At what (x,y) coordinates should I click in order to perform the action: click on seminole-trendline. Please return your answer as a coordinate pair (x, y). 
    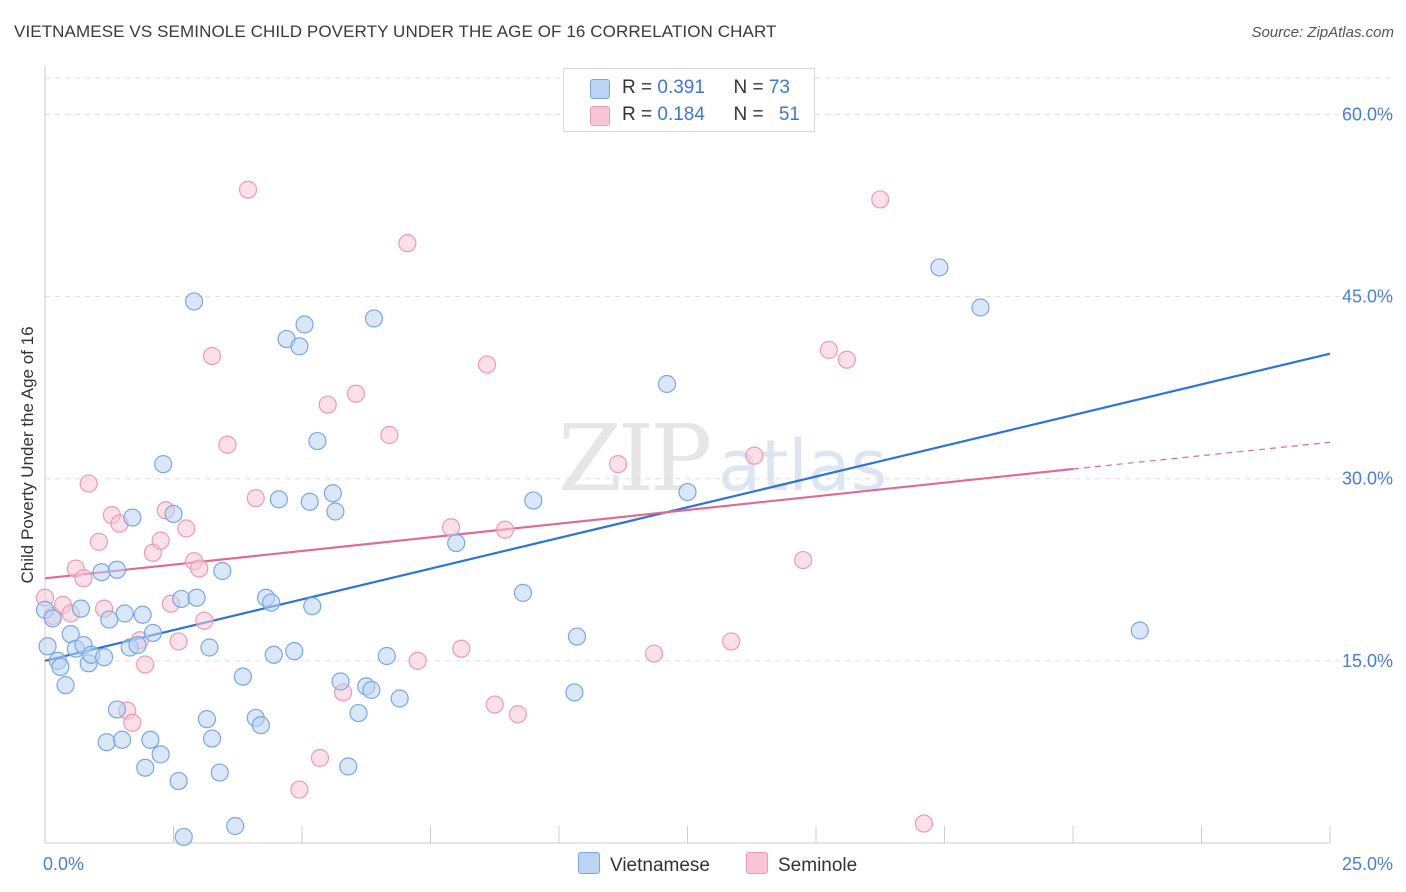
    Looking at the image, I should click on (559, 523).